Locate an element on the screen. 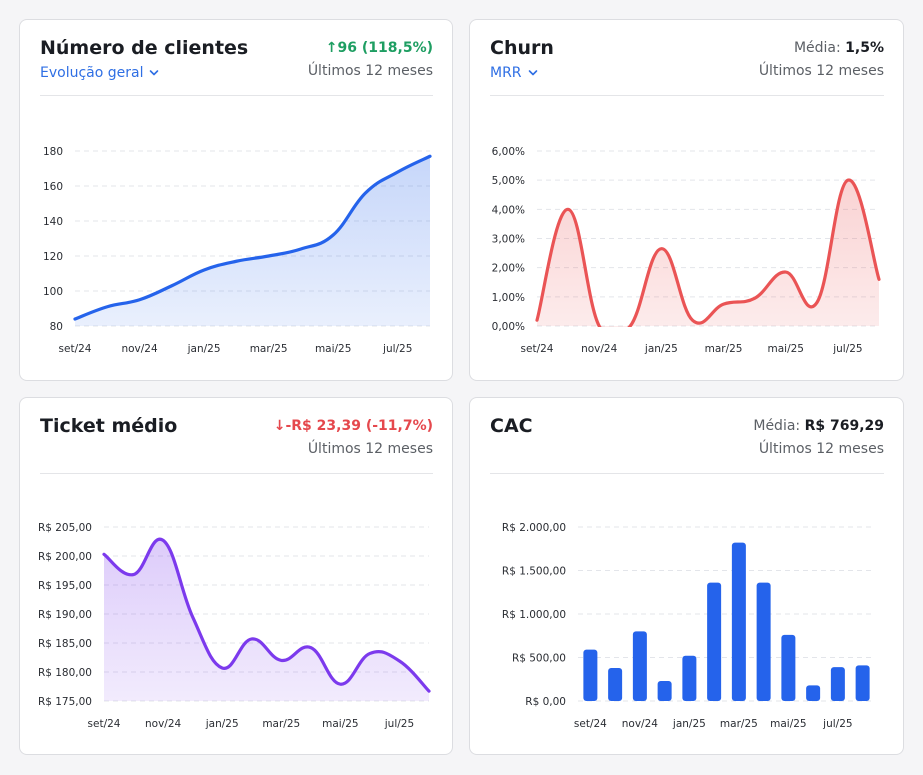  y-tick-label: 2,00% is located at coordinates (508, 269).